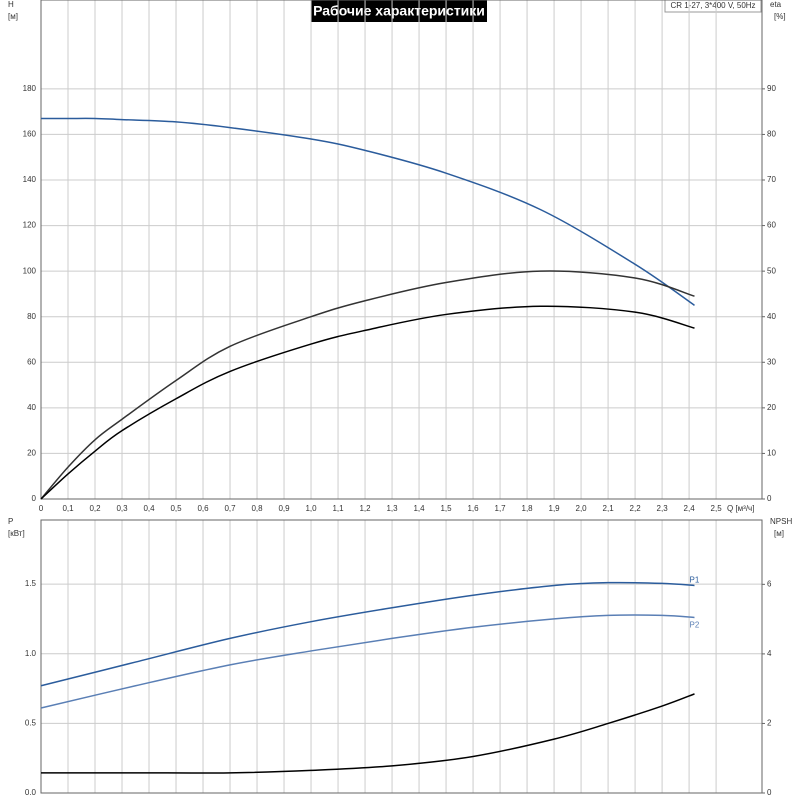  What do you see at coordinates (149, 508) in the screenshot?
I see `x-tick-label: 0,4` at bounding box center [149, 508].